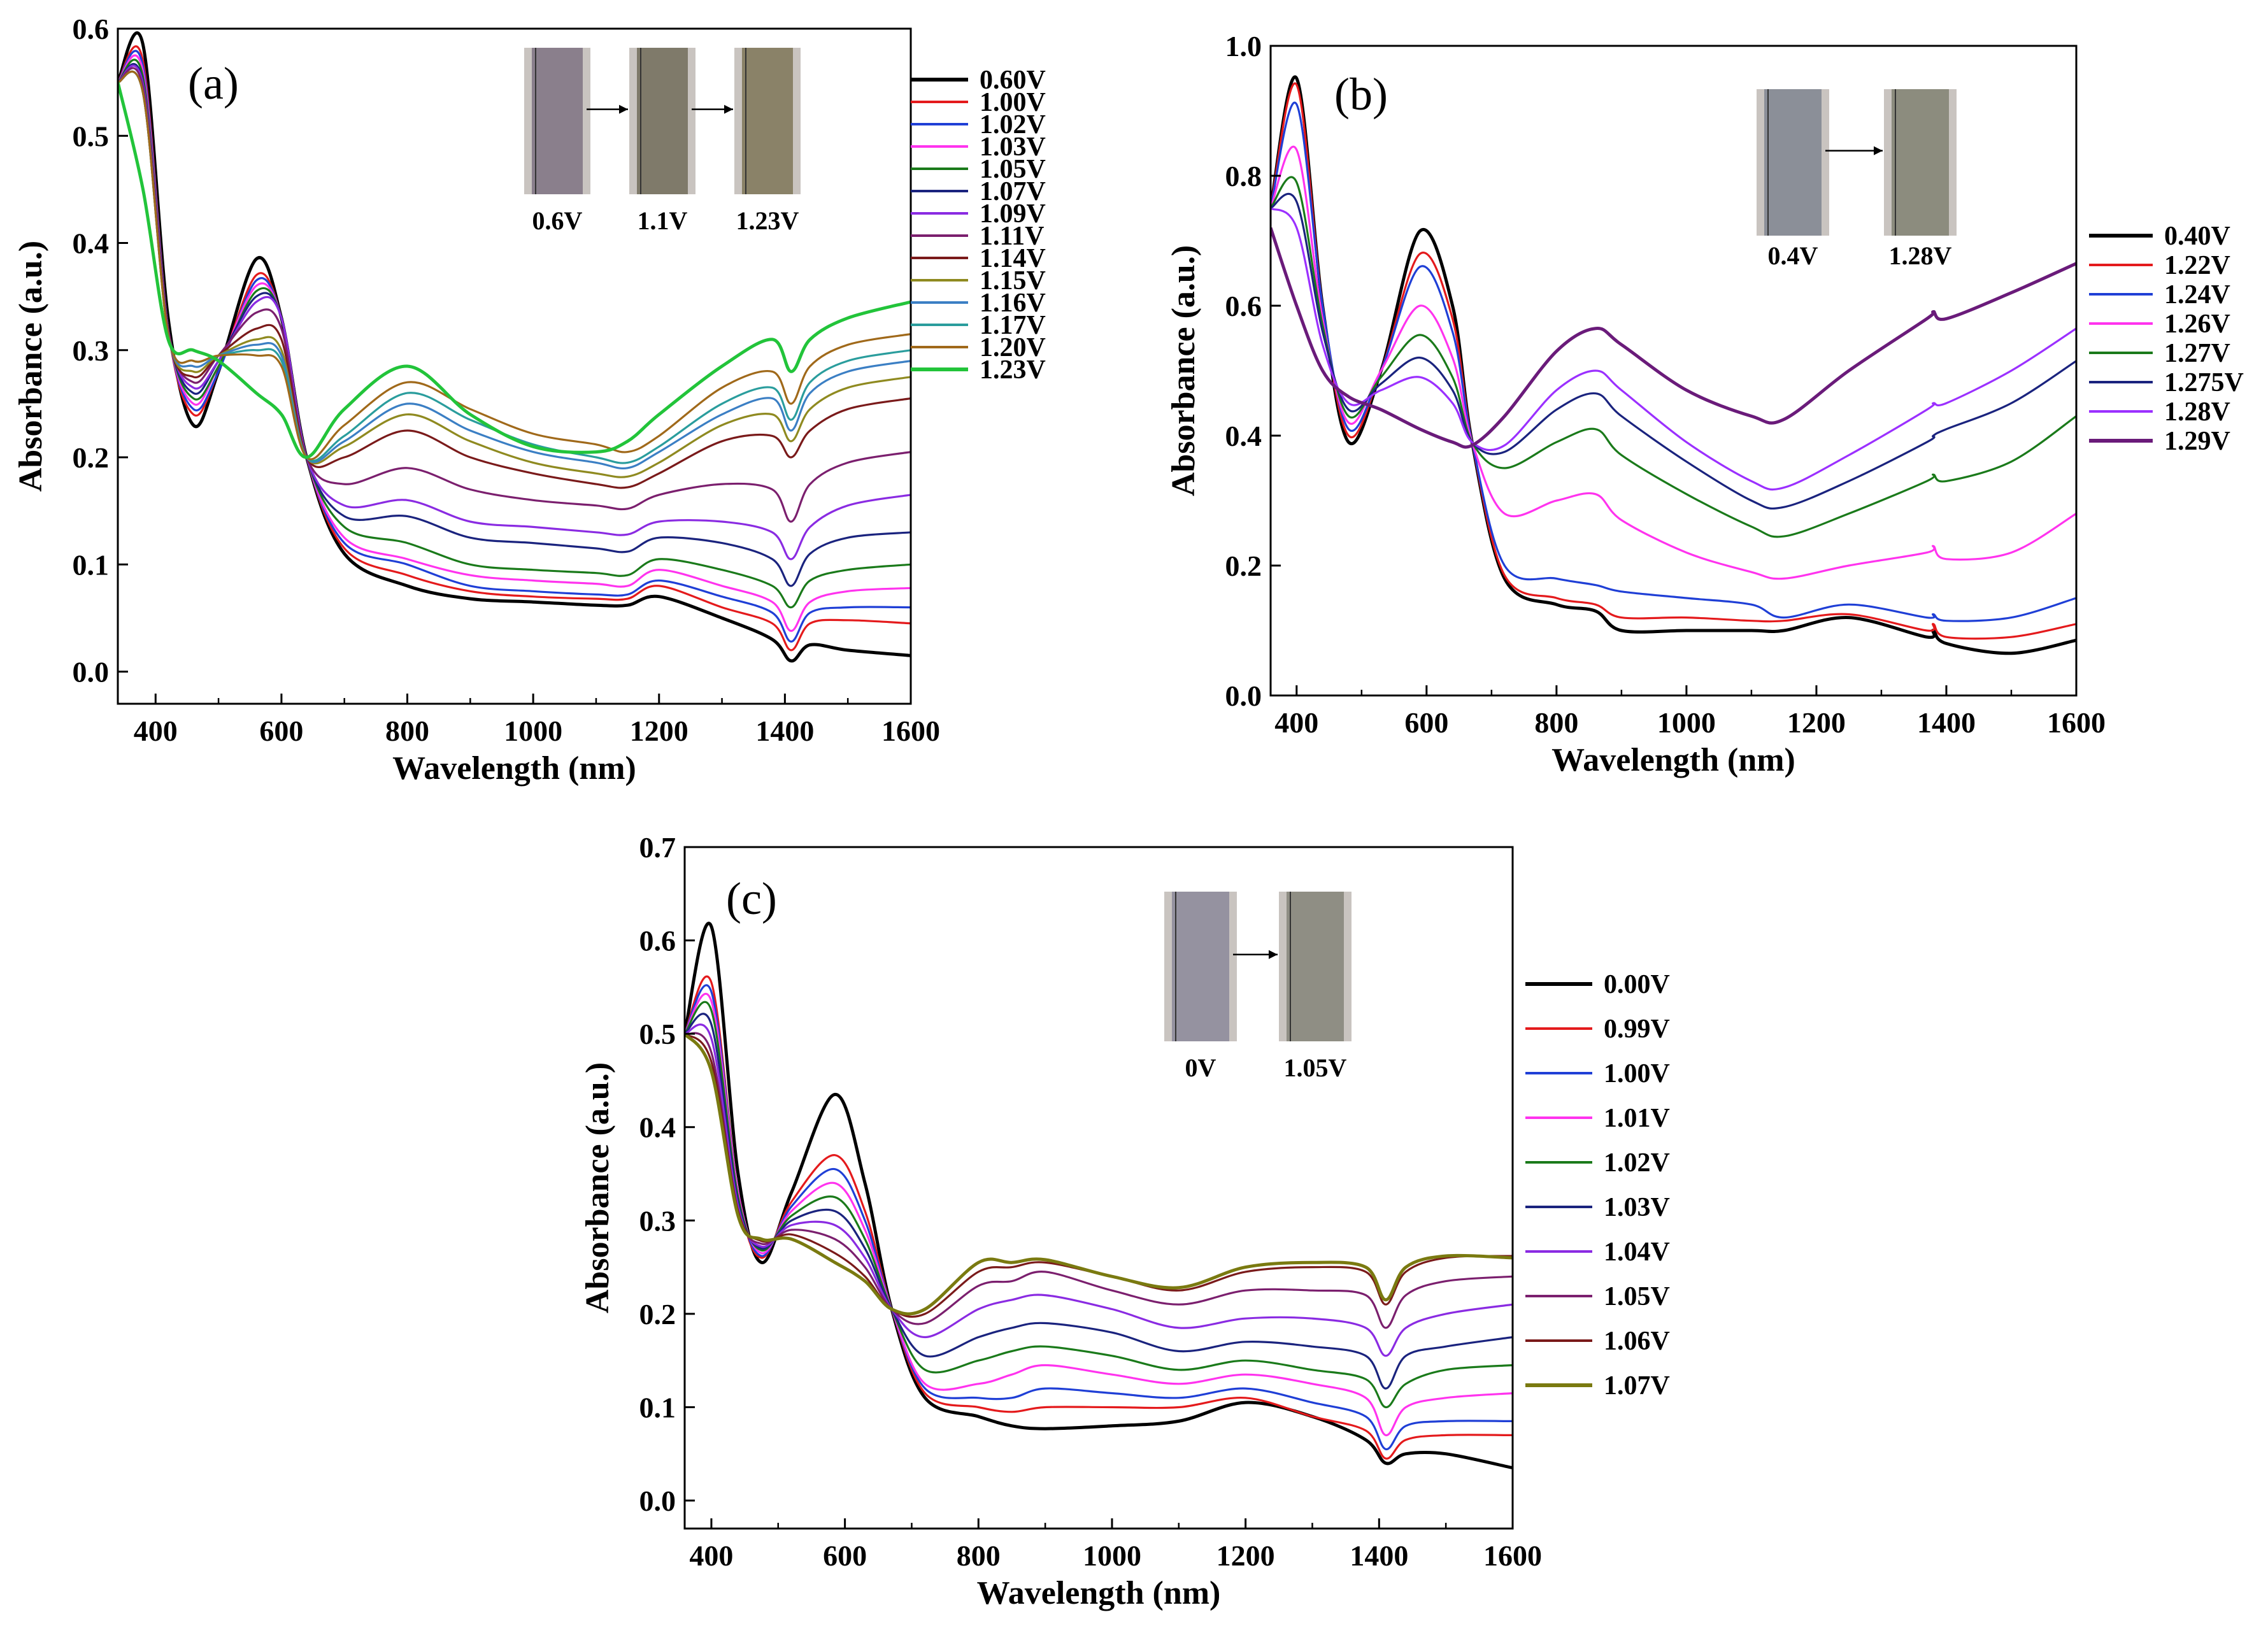 This screenshot has width=2268, height=1640. Describe the element at coordinates (1637, 1252) in the screenshot. I see `legend-label: 1.04V` at that location.